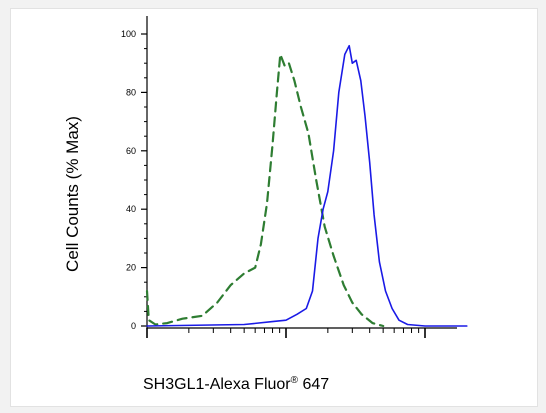 The image size is (546, 413). I want to click on x-axis-label-registered: ®, so click(294, 380).